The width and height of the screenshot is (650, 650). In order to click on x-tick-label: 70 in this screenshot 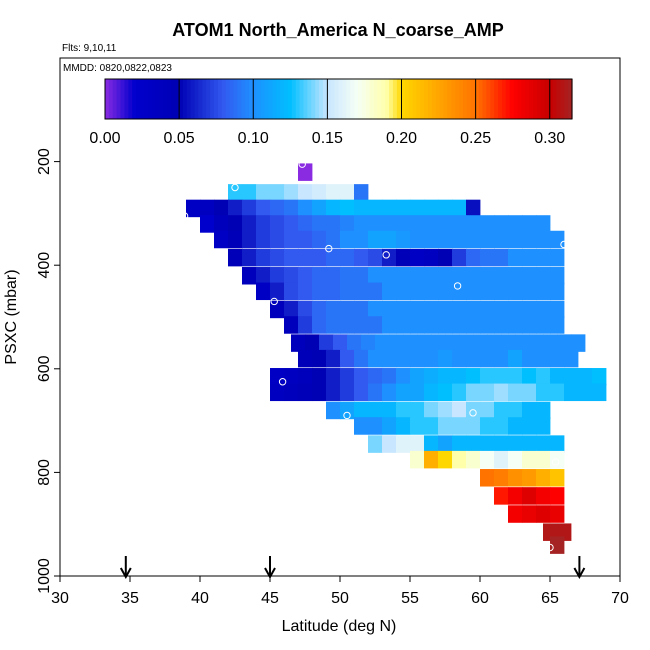, I will do `click(620, 598)`.